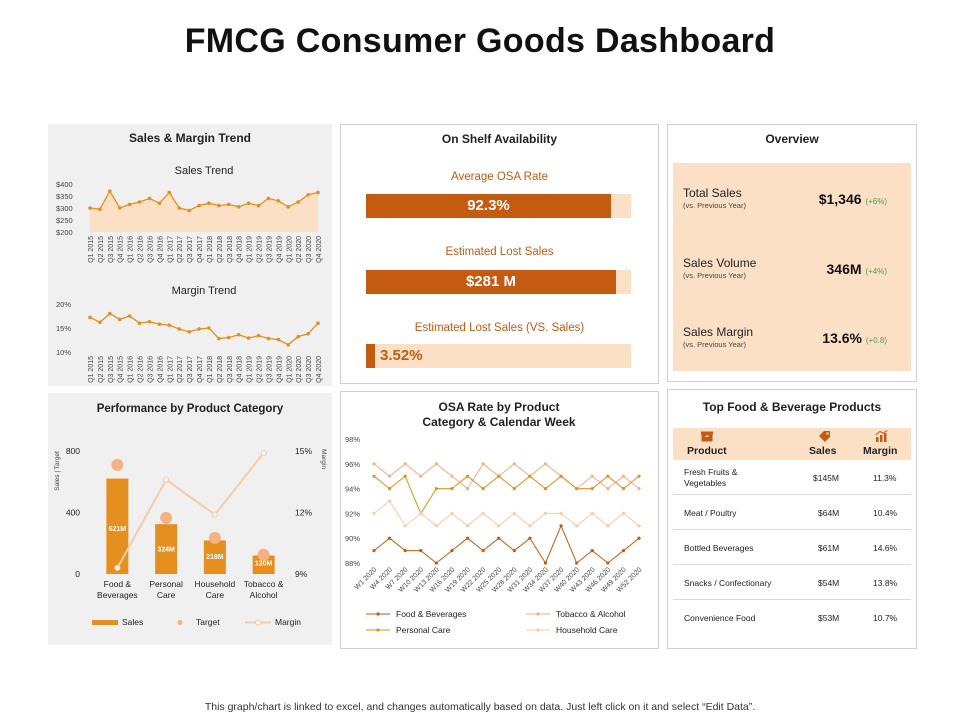 Image resolution: width=960 pixels, height=720 pixels. What do you see at coordinates (121, 369) in the screenshot?
I see `x-tick-label: Q4 2015` at bounding box center [121, 369].